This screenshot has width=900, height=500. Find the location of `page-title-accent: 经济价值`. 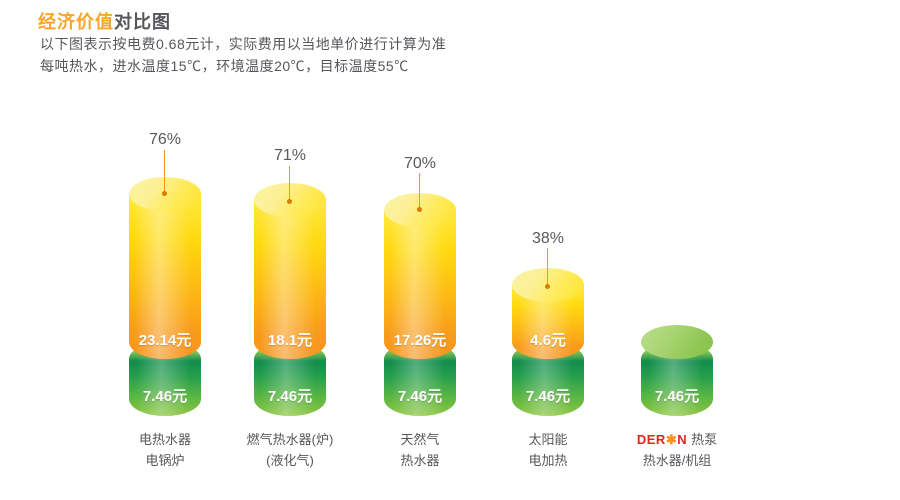

page-title-accent: 经济价值 is located at coordinates (76, 22).